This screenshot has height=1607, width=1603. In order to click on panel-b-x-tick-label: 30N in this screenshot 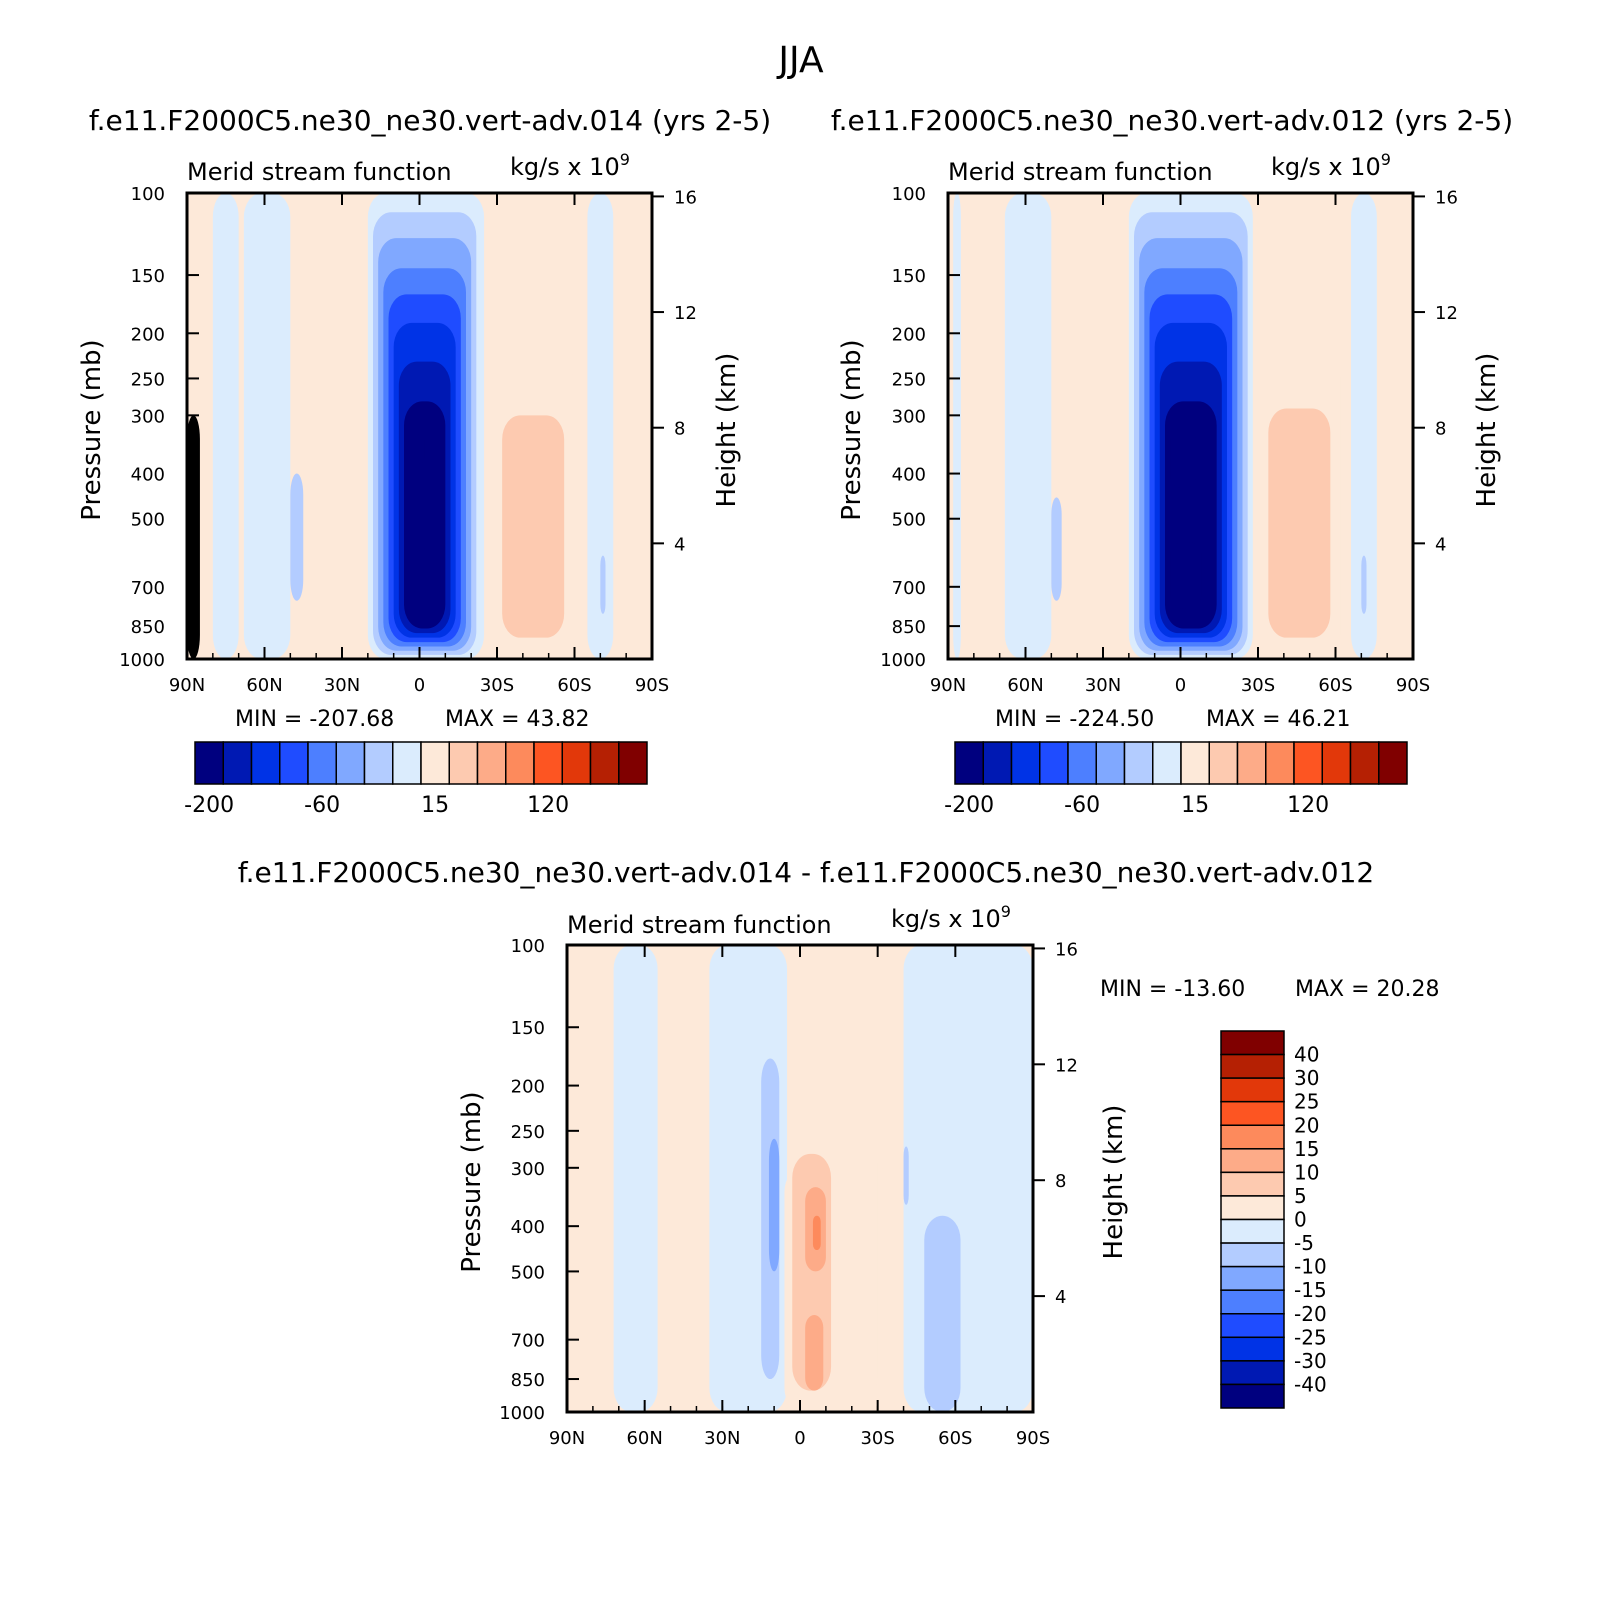, I will do `click(1103, 685)`.